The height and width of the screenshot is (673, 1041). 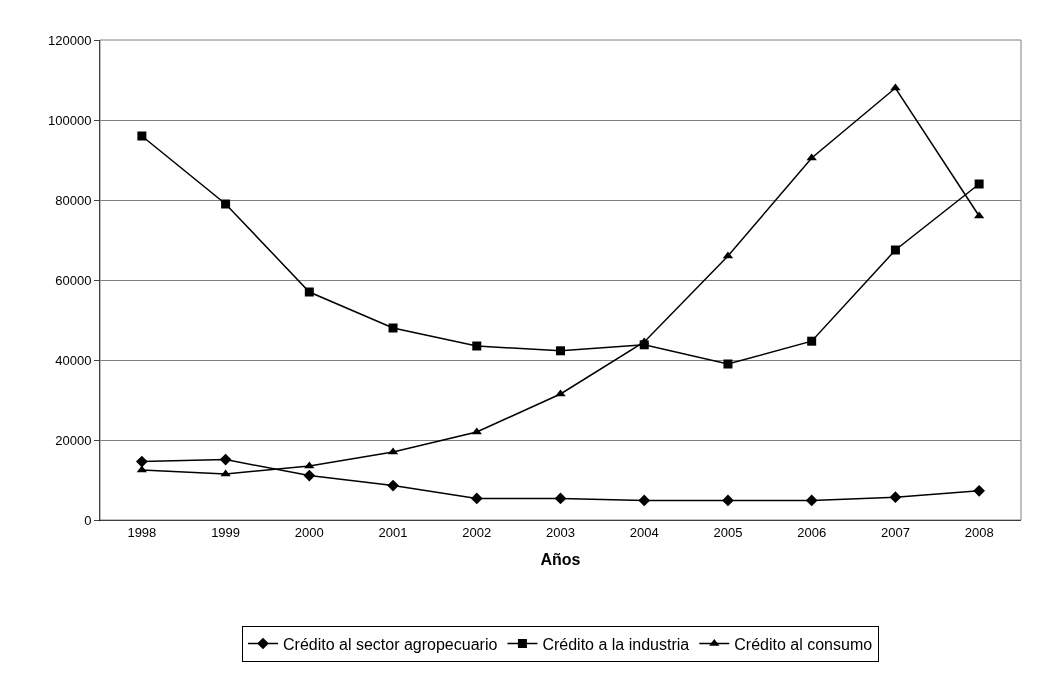 What do you see at coordinates (803, 644) in the screenshot?
I see `legend-label: Crédito al consumo` at bounding box center [803, 644].